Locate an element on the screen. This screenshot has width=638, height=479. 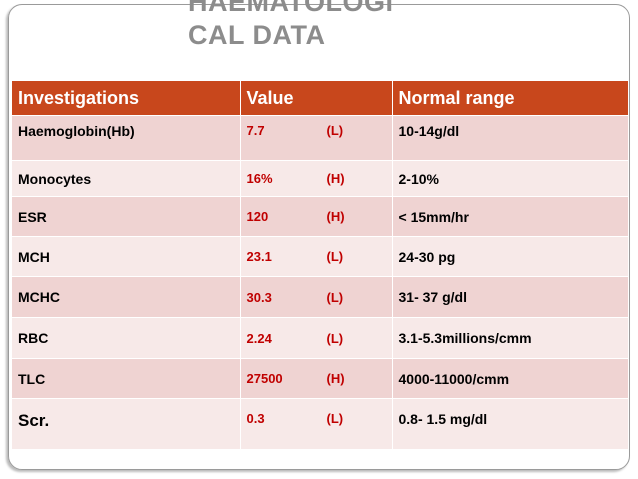
value-text: 27500 is located at coordinates (264, 378).